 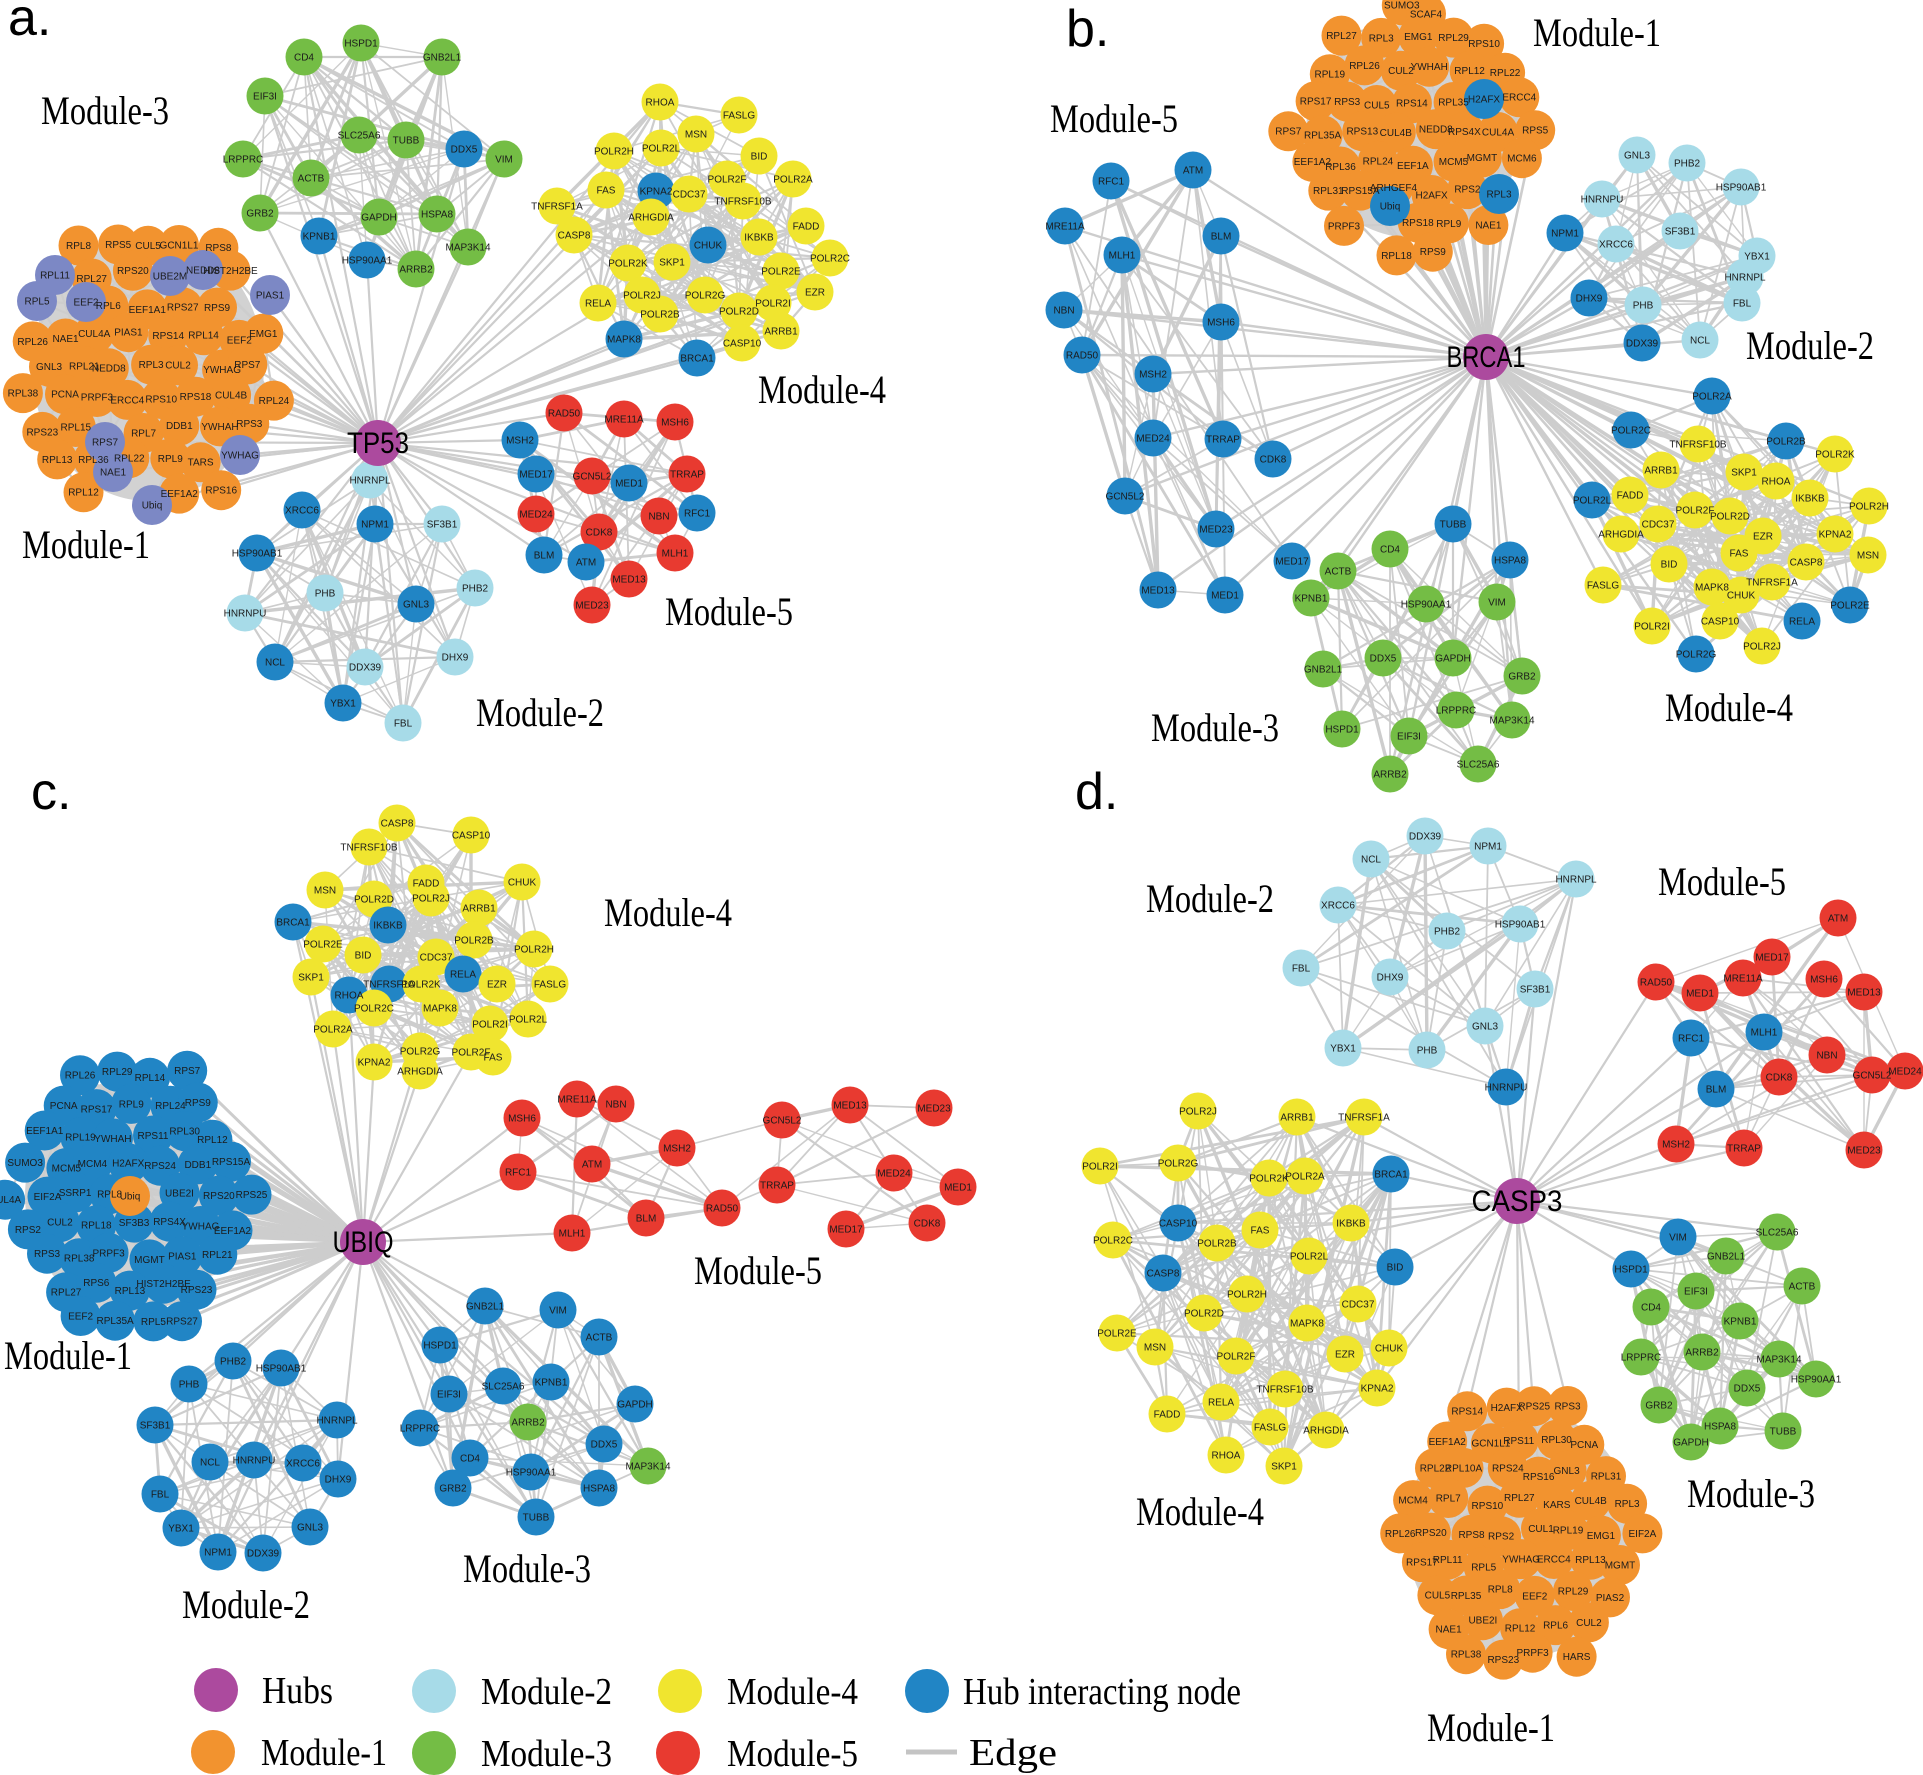 I want to click on svg-text: RPS11, so click(x=153, y=1136).